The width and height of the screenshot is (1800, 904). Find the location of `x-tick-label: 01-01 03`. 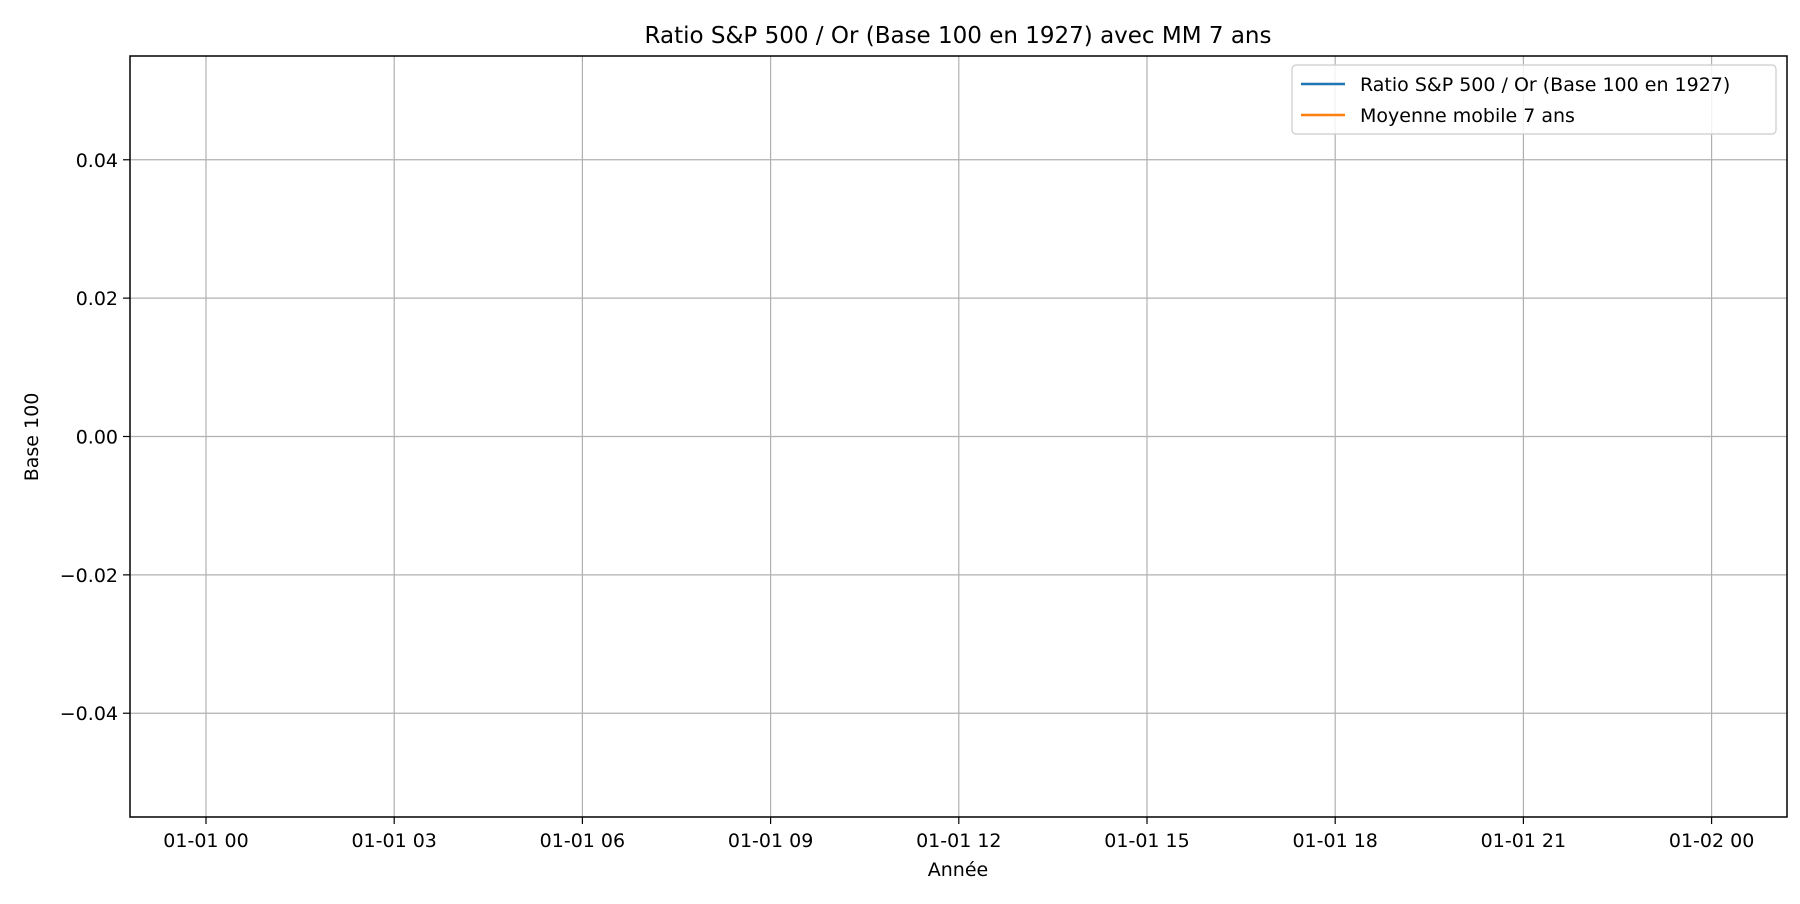

x-tick-label: 01-01 03 is located at coordinates (393, 841).